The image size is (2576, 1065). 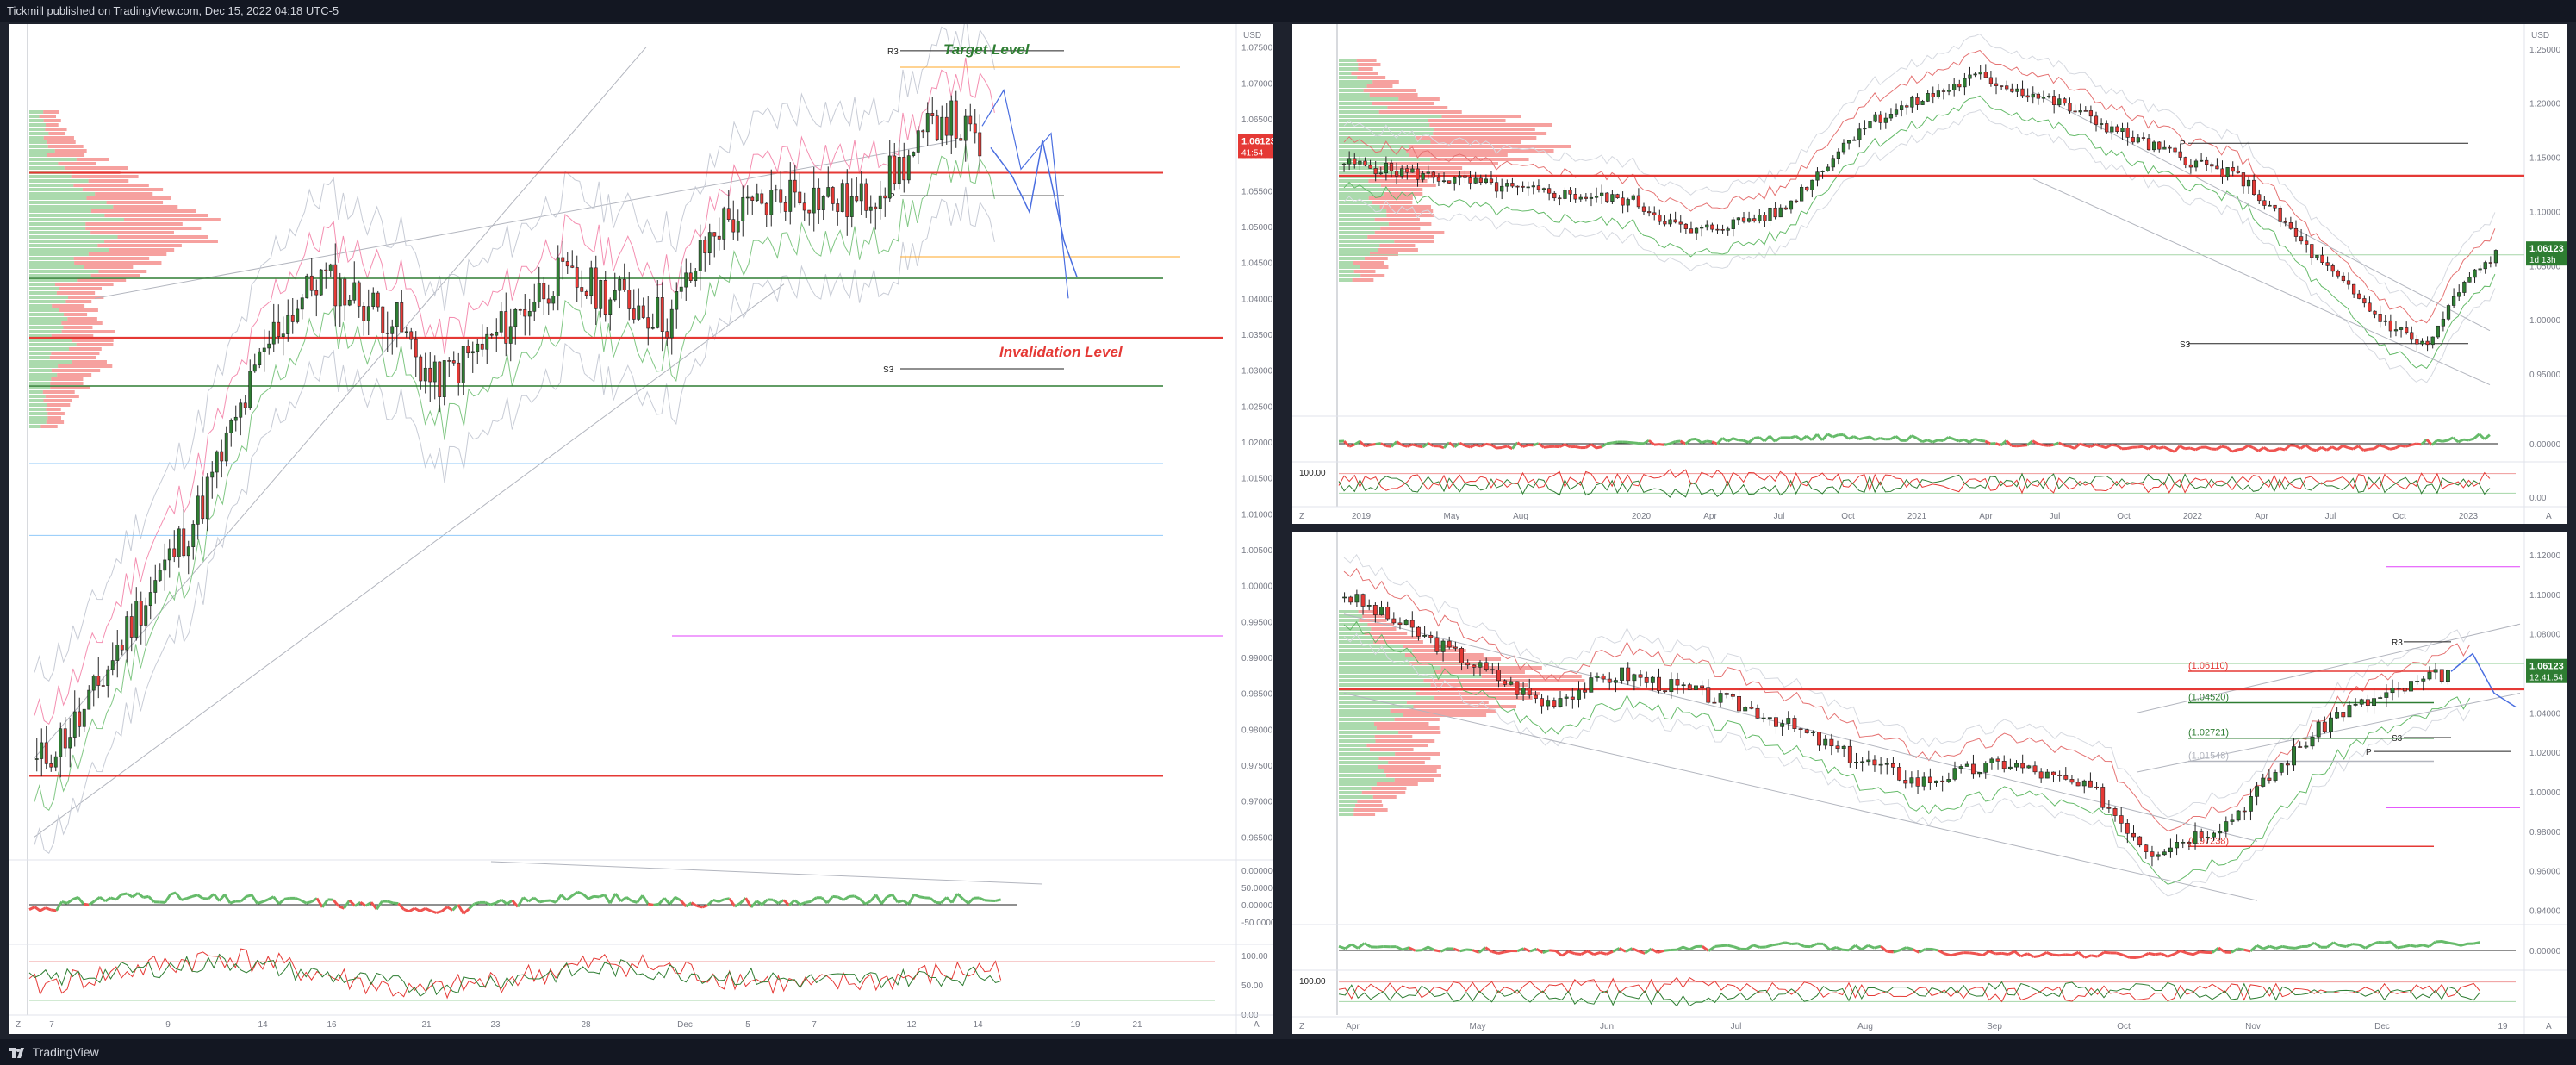 I want to click on br-x-tick-label: Aug, so click(x=1865, y=1026).